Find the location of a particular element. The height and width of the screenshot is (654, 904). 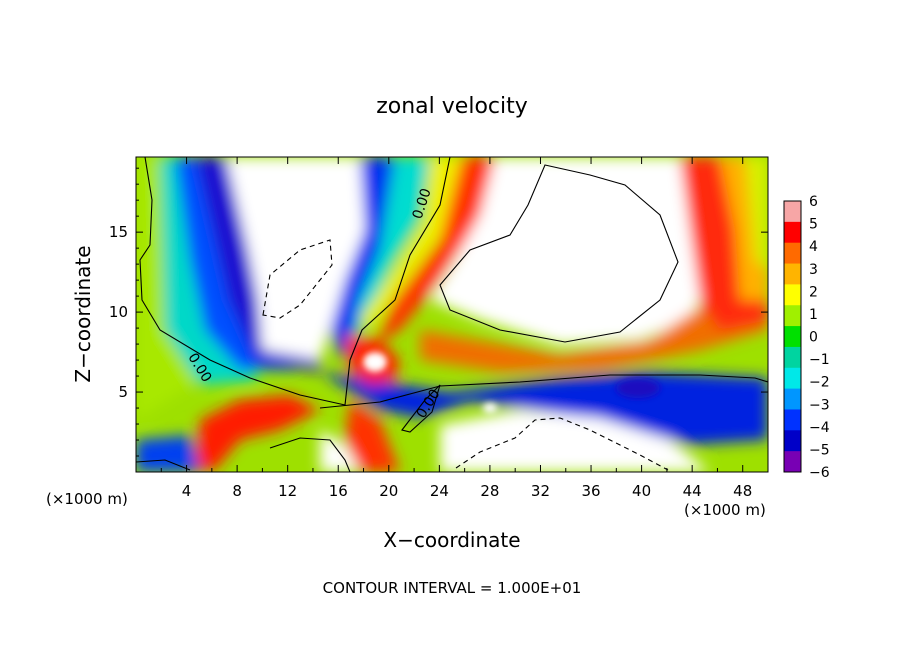

y-tick-label: 10 is located at coordinates (118, 312).